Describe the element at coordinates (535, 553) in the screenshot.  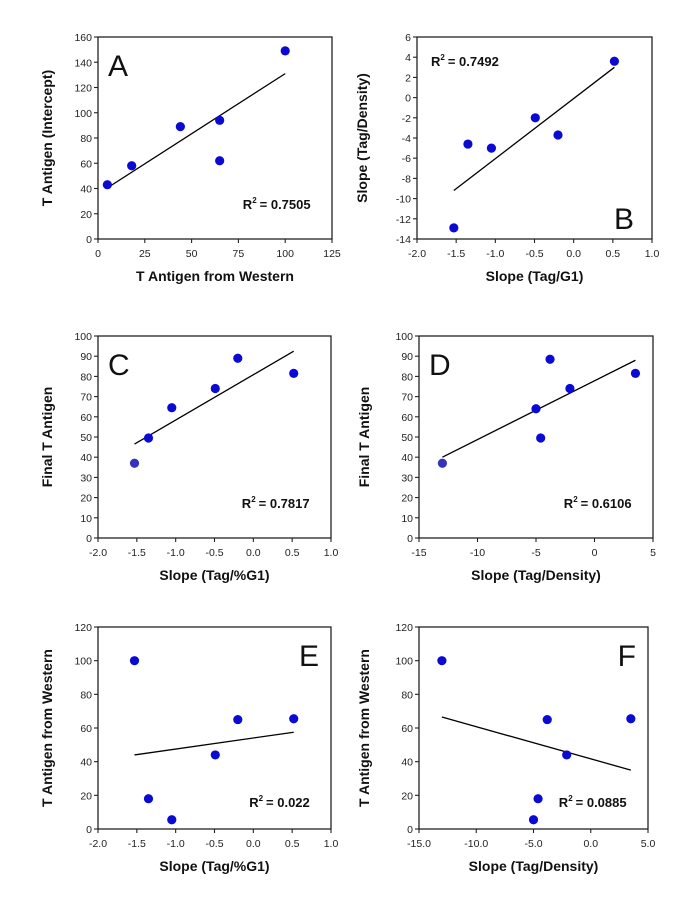
I see `x-tick-label: -5` at that location.